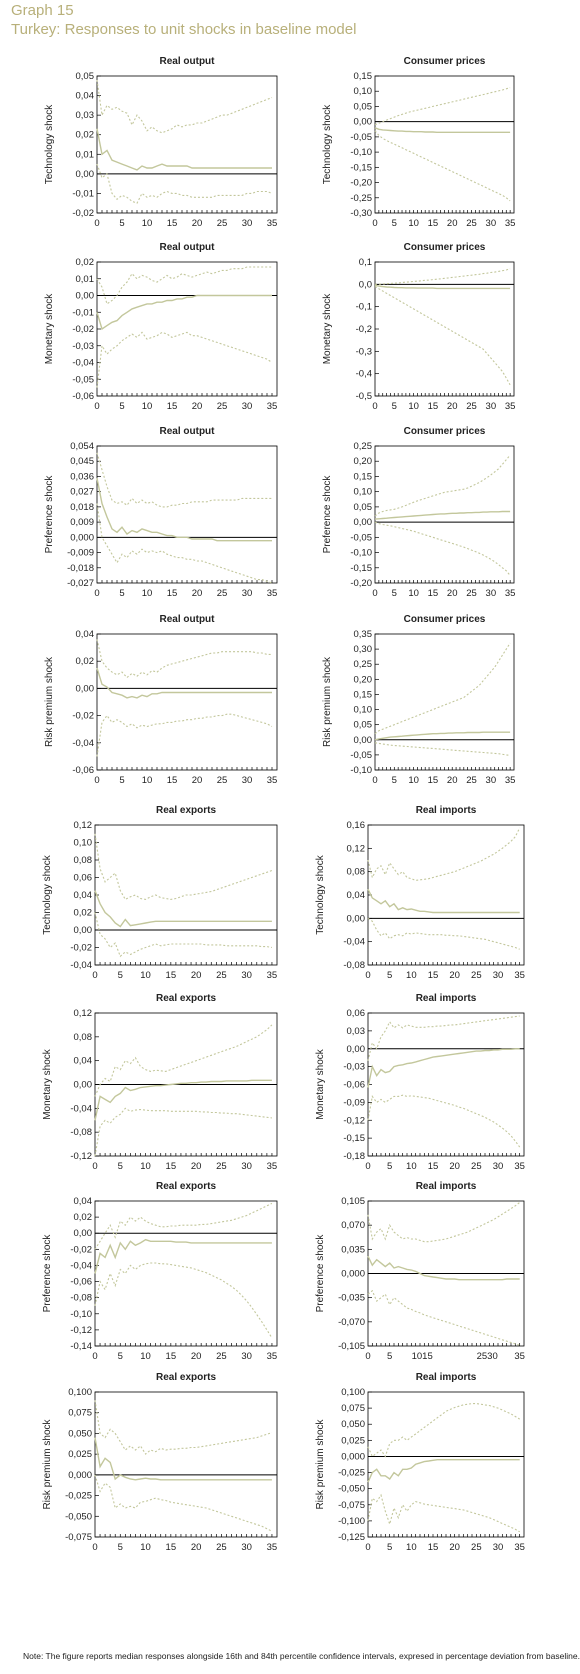 The width and height of the screenshot is (580, 1674). What do you see at coordinates (353, 1408) in the screenshot?
I see `y-tick-label: 0,075` at bounding box center [353, 1408].